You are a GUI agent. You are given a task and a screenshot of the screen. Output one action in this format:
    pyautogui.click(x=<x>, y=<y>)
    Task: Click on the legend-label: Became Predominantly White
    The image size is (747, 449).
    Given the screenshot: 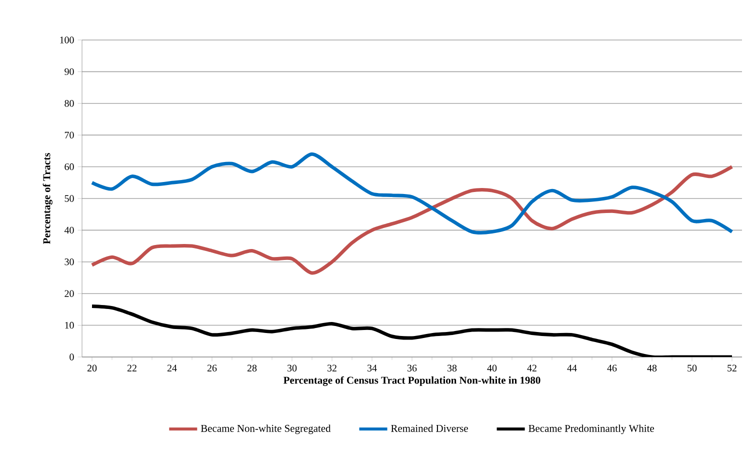 What is the action you would take?
    pyautogui.click(x=591, y=429)
    